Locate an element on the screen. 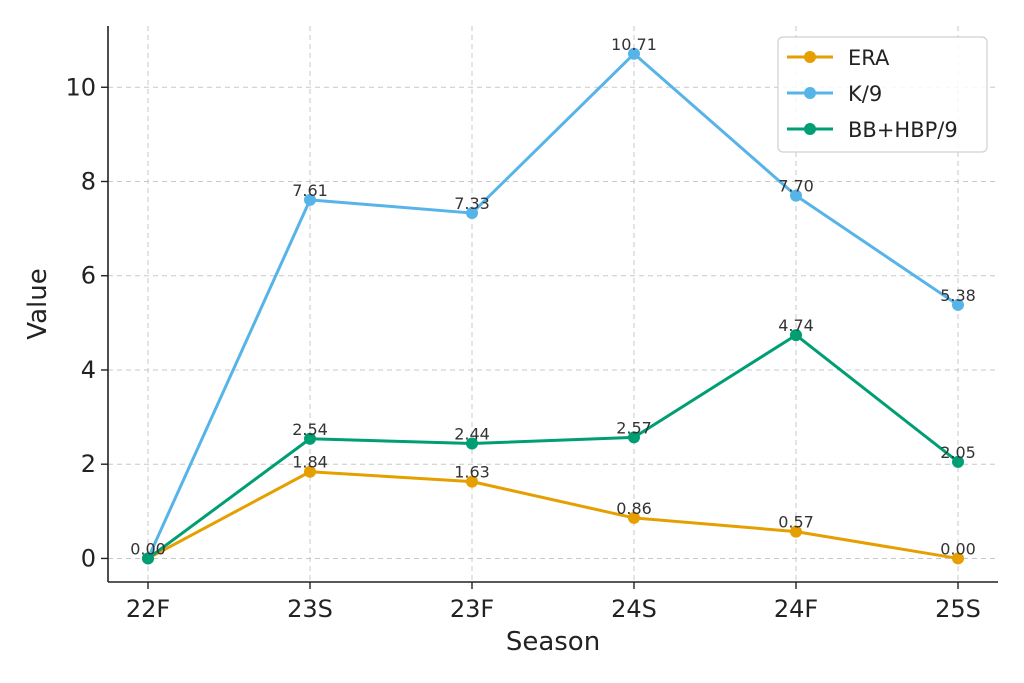 The image size is (1024, 683). x-tick-label: 22F is located at coordinates (148, 609).